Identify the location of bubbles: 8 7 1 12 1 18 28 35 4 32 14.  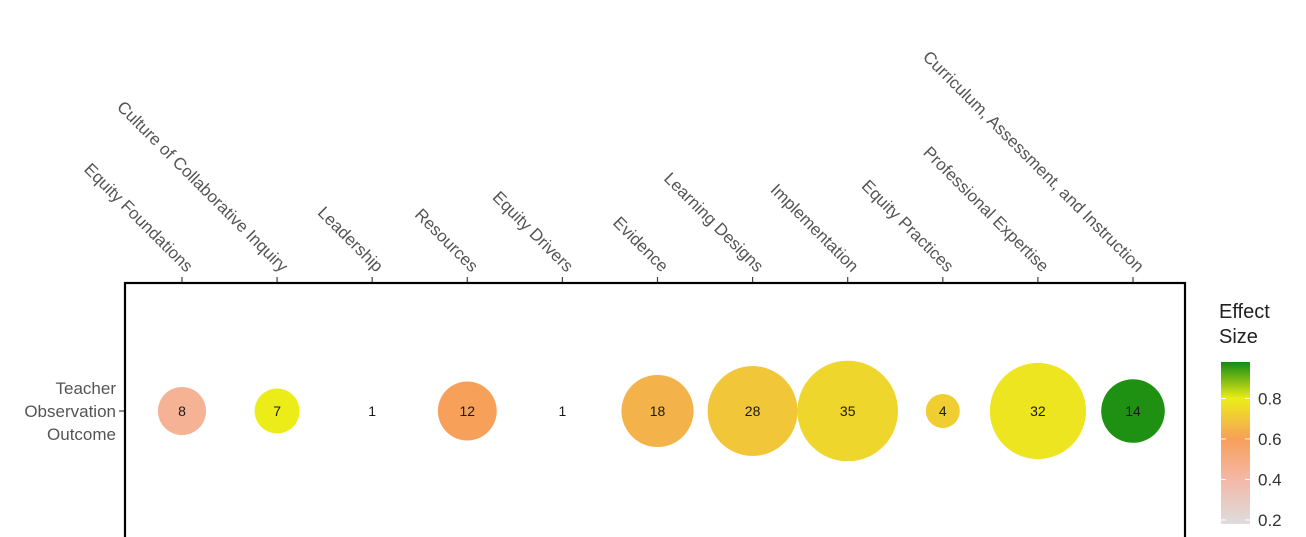
(661, 411).